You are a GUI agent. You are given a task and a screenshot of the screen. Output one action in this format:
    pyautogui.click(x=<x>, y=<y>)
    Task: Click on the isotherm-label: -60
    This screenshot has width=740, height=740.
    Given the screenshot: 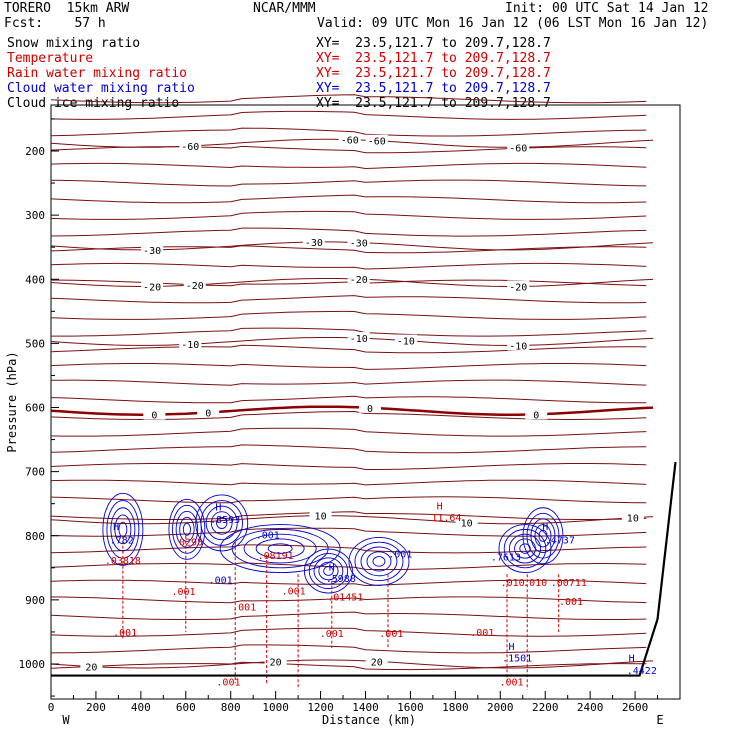 What is the action you would take?
    pyautogui.click(x=377, y=142)
    